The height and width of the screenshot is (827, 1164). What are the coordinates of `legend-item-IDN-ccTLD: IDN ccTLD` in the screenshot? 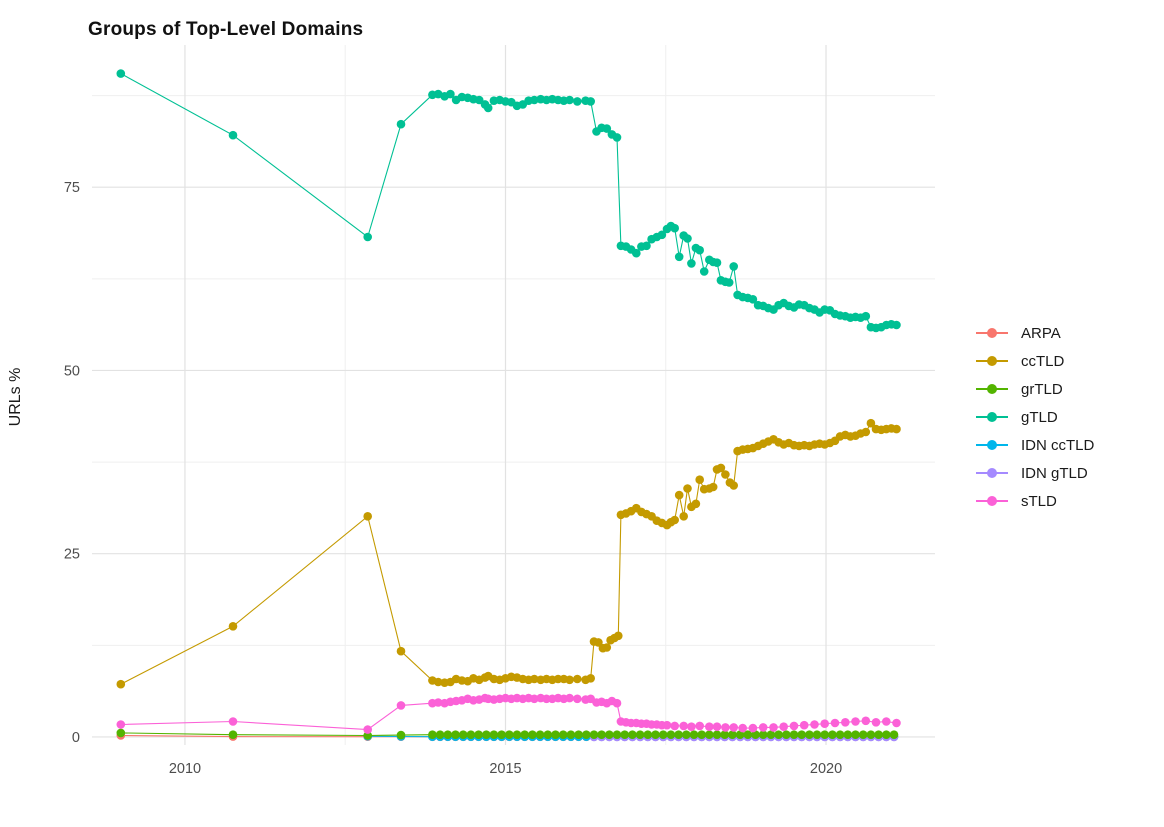 It's located at (1035, 445).